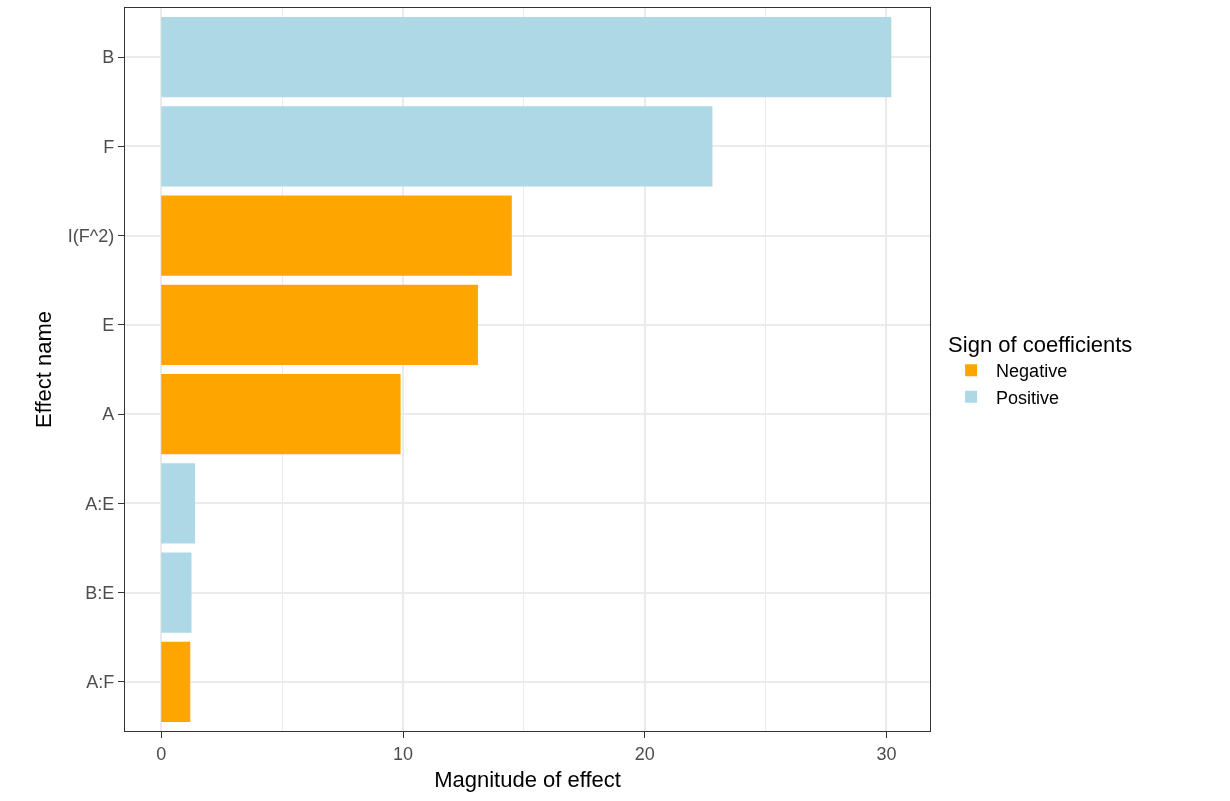 This screenshot has width=1230, height=801. I want to click on y-tick-label: I(F^2), so click(91, 235).